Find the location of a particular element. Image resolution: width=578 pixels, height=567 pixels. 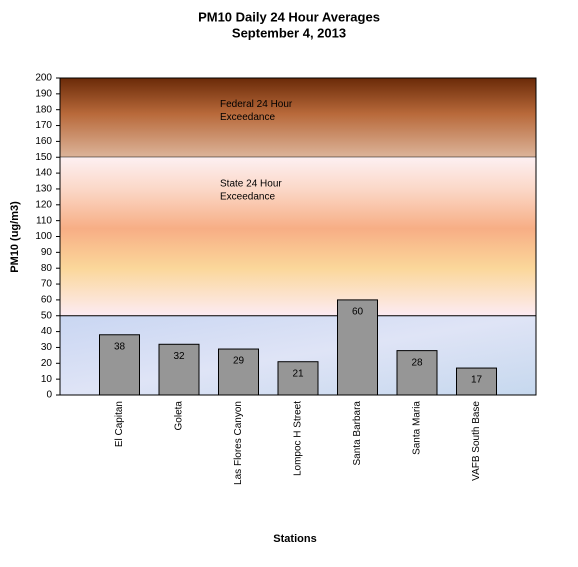

y-tick-label: 30 is located at coordinates (47, 347).